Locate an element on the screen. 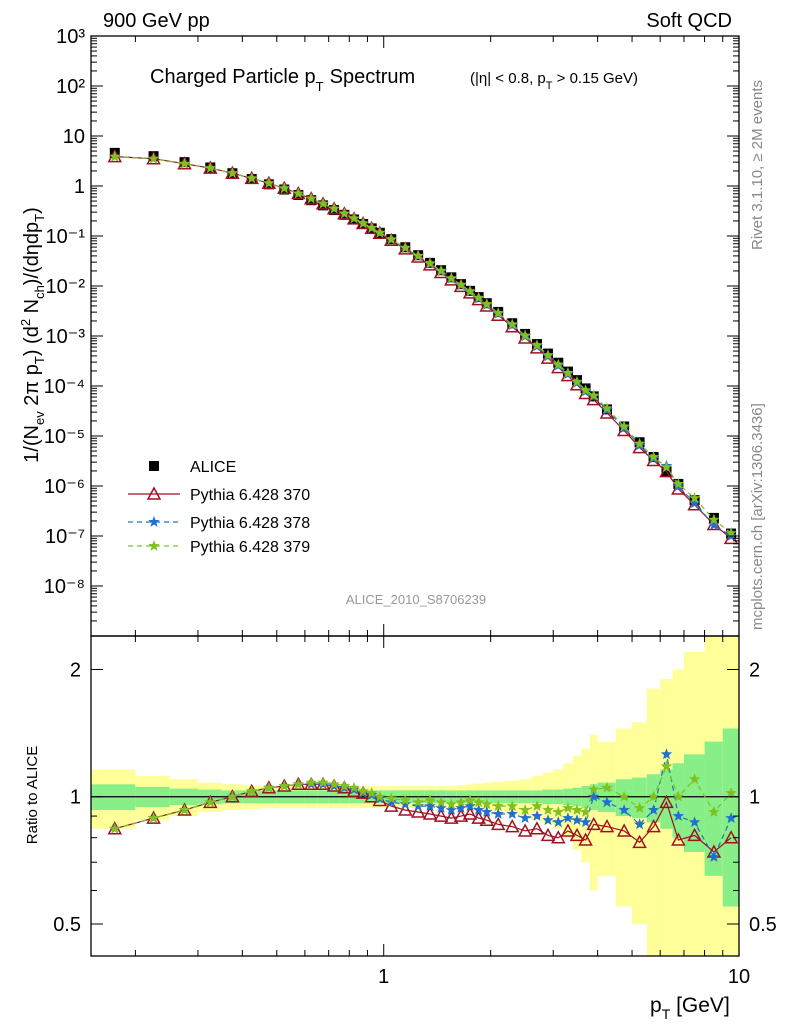 This screenshot has width=786, height=1024. legend-label: Pythia 6.428 378 is located at coordinates (250, 523).